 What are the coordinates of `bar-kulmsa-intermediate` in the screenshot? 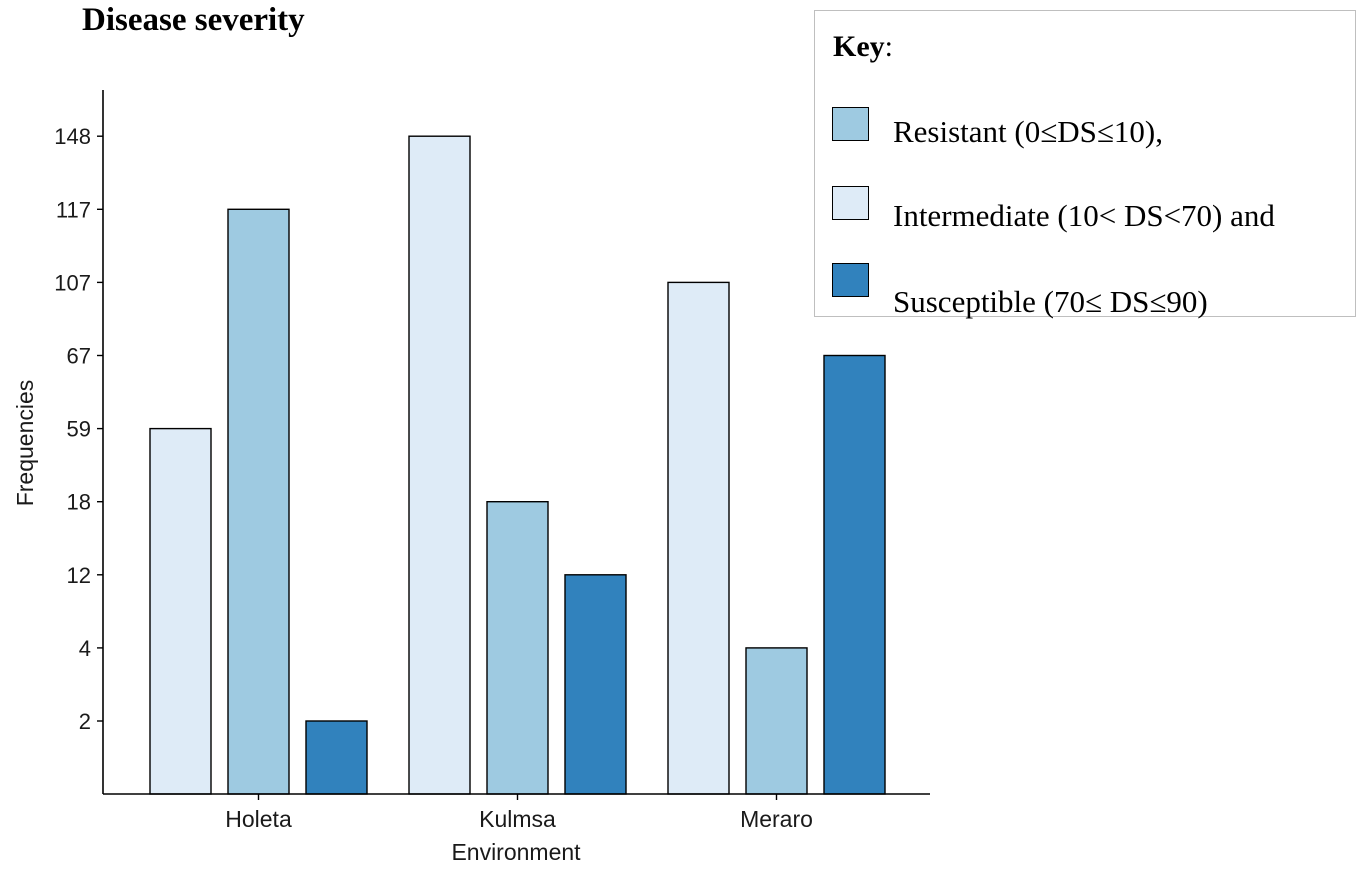 It's located at (439, 465).